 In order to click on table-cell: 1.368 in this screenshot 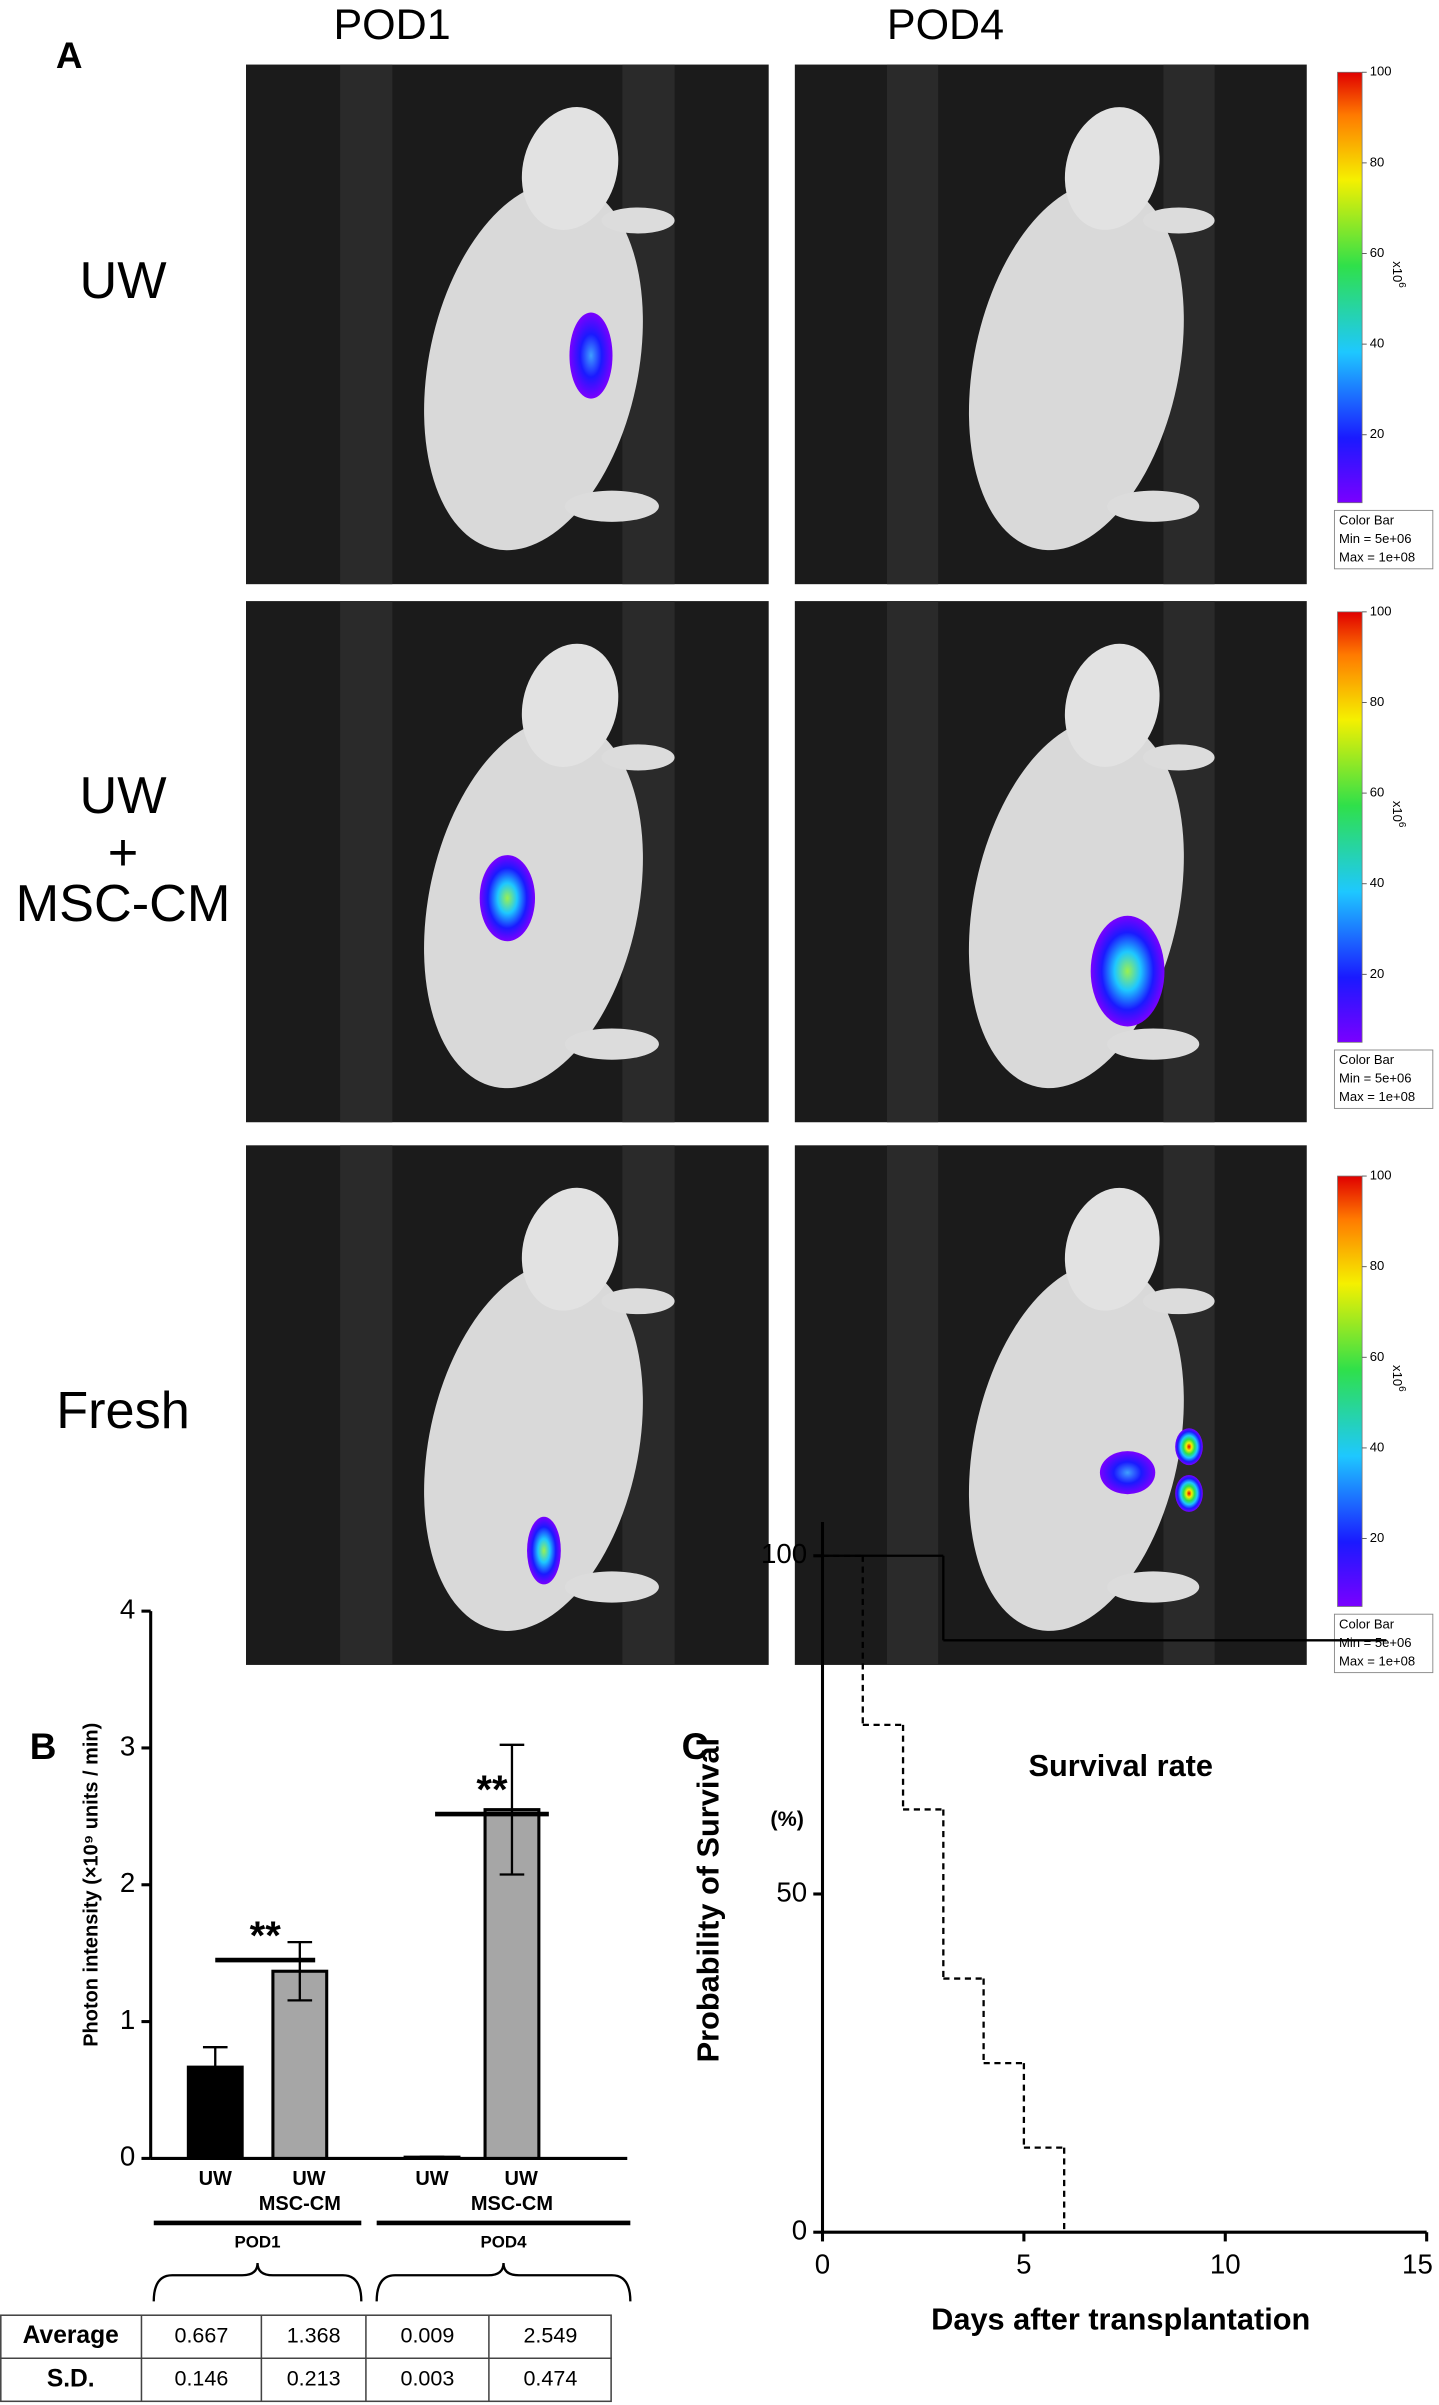, I will do `click(314, 2335)`.